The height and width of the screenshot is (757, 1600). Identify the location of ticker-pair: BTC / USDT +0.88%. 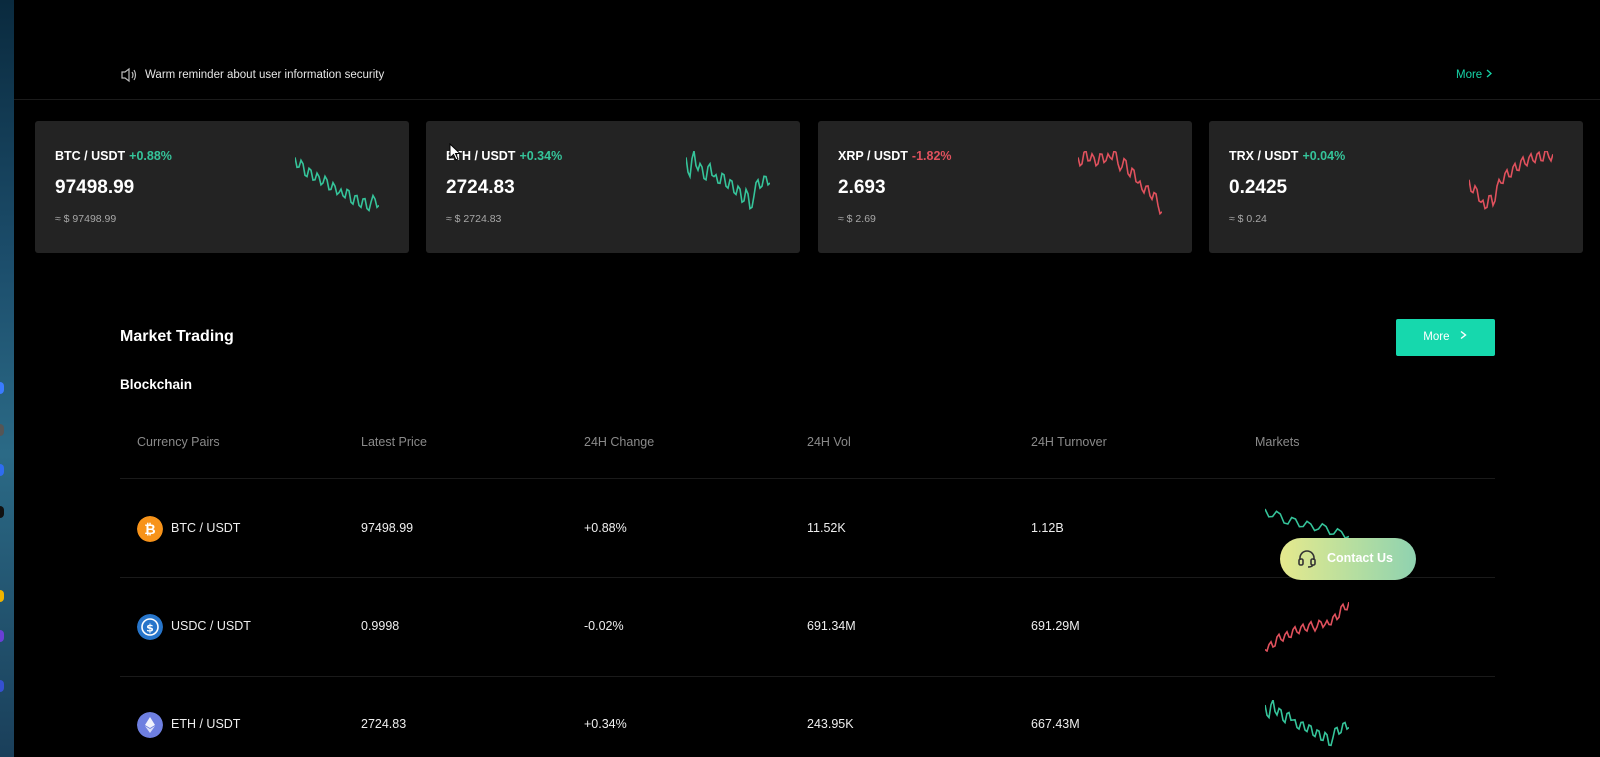
(113, 156).